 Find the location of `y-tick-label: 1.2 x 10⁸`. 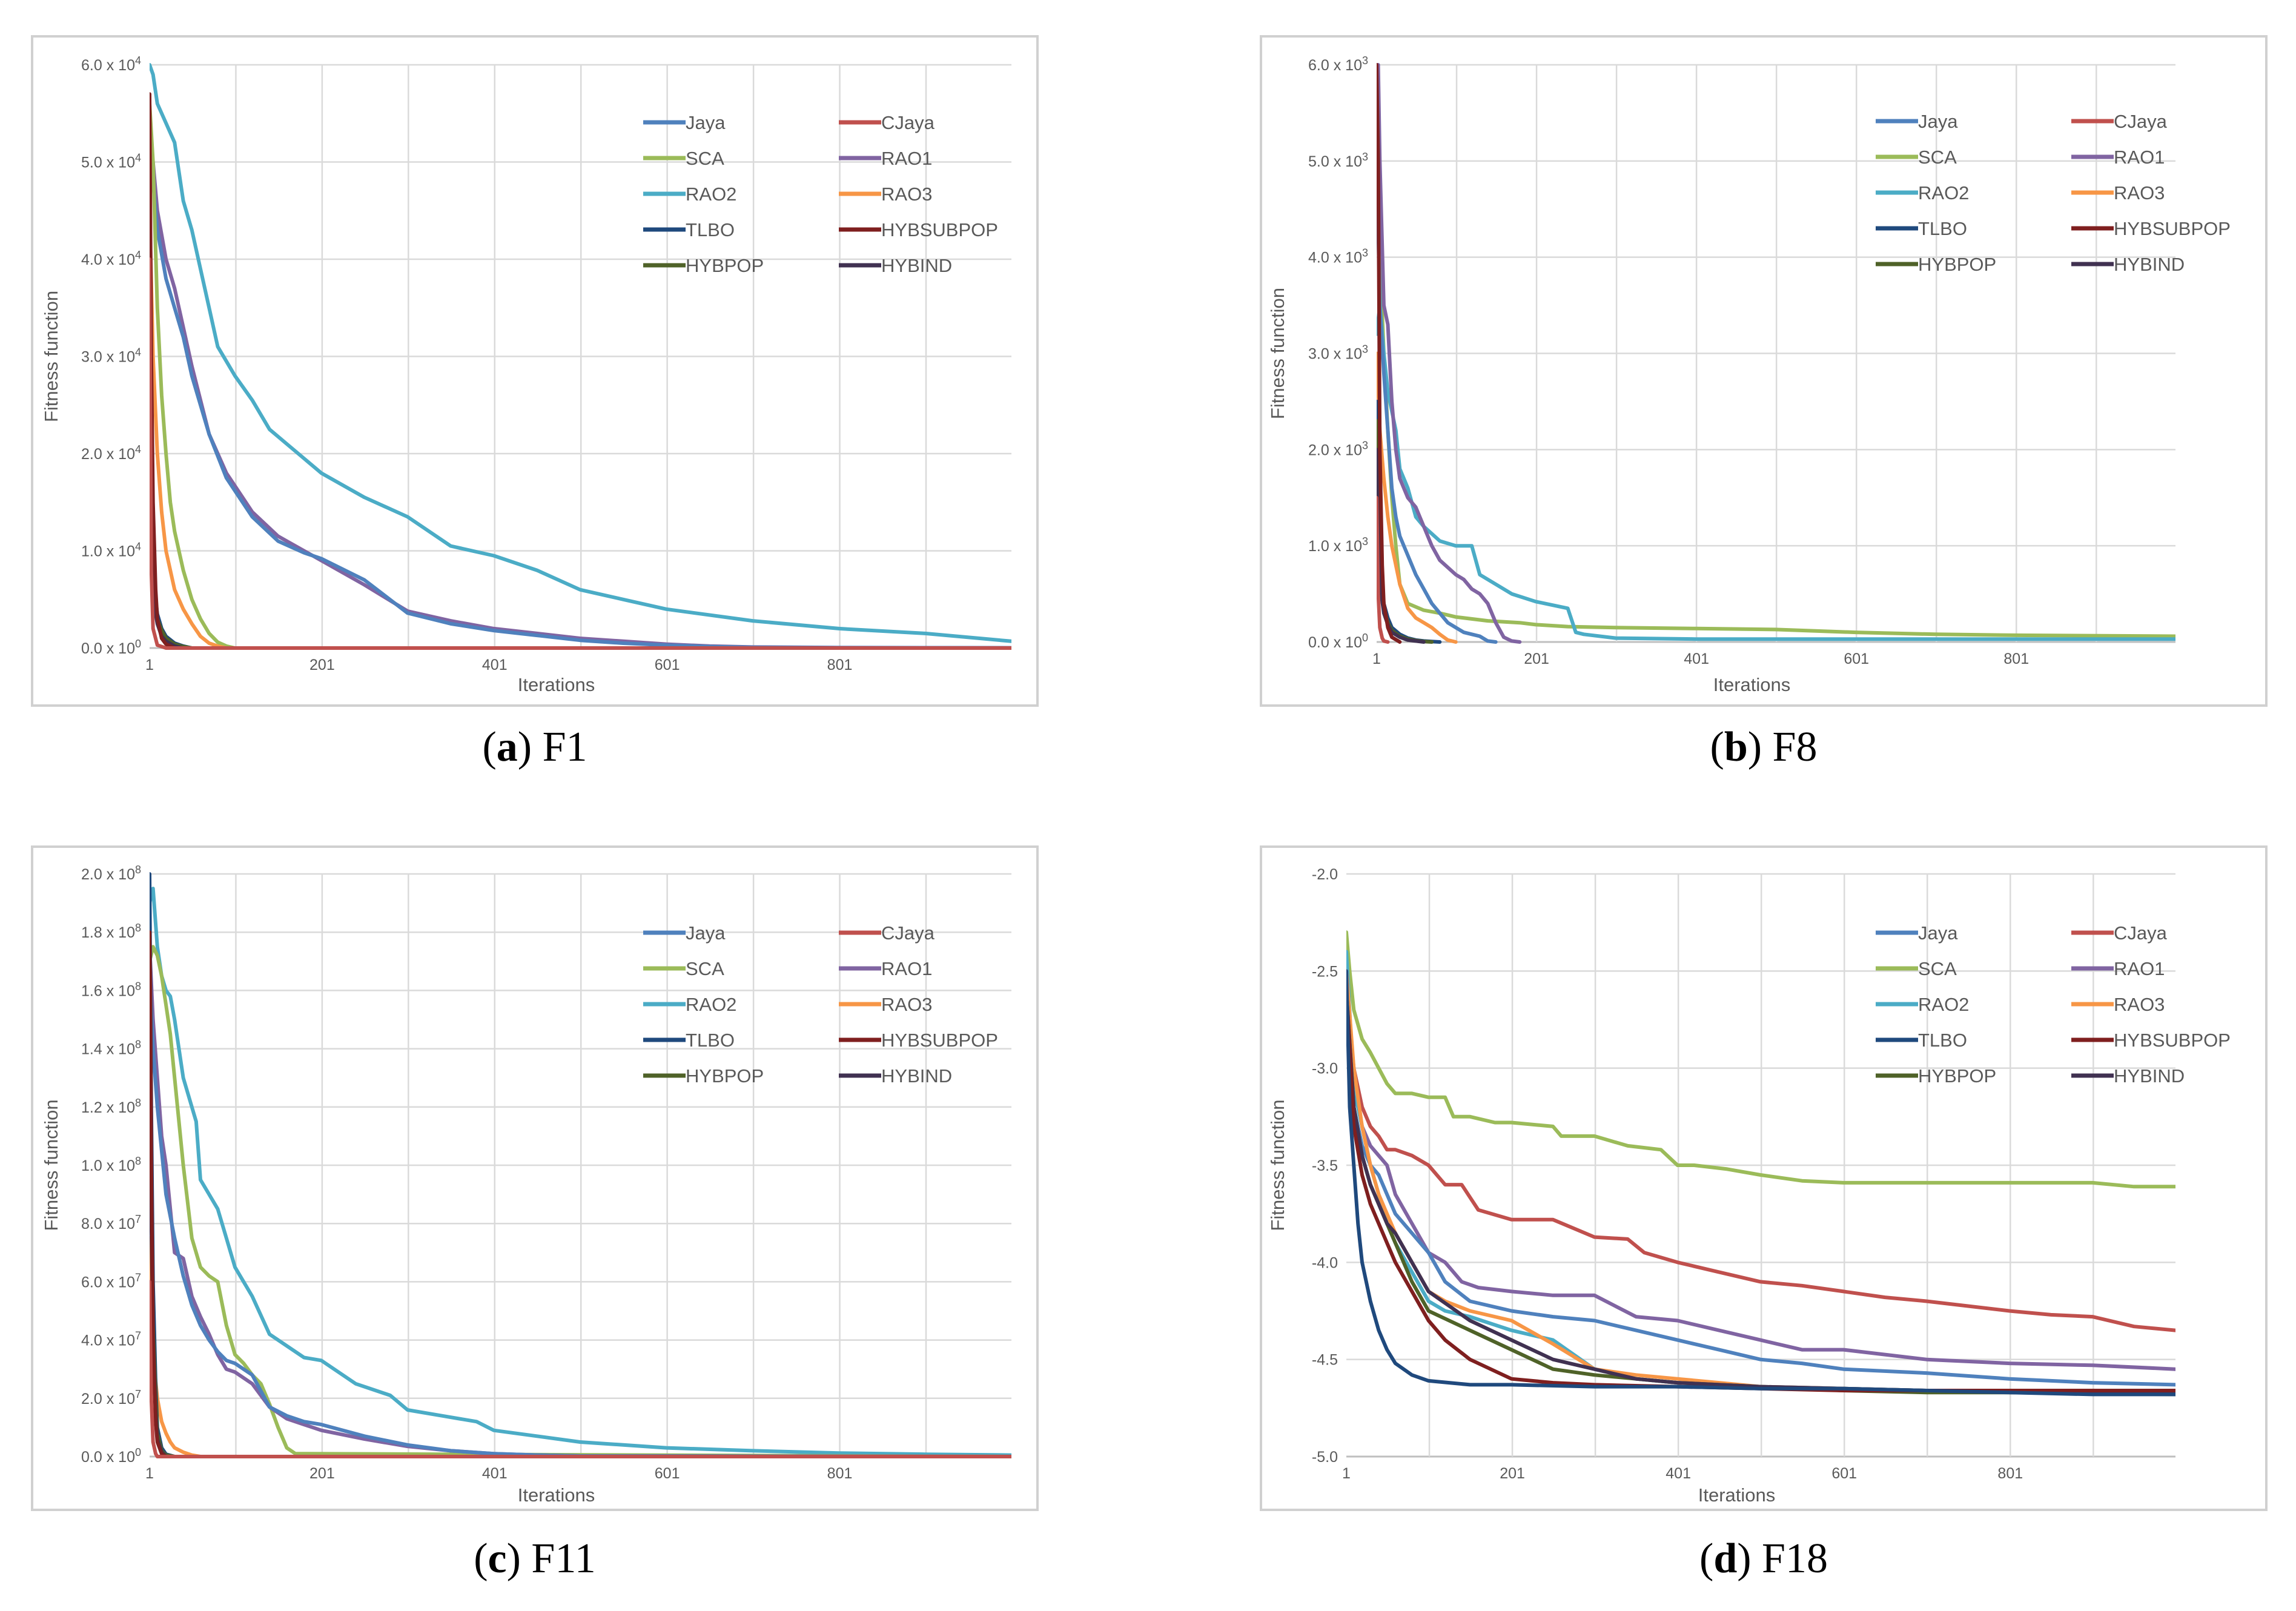

y-tick-label: 1.2 x 10⁸ is located at coordinates (111, 1106).